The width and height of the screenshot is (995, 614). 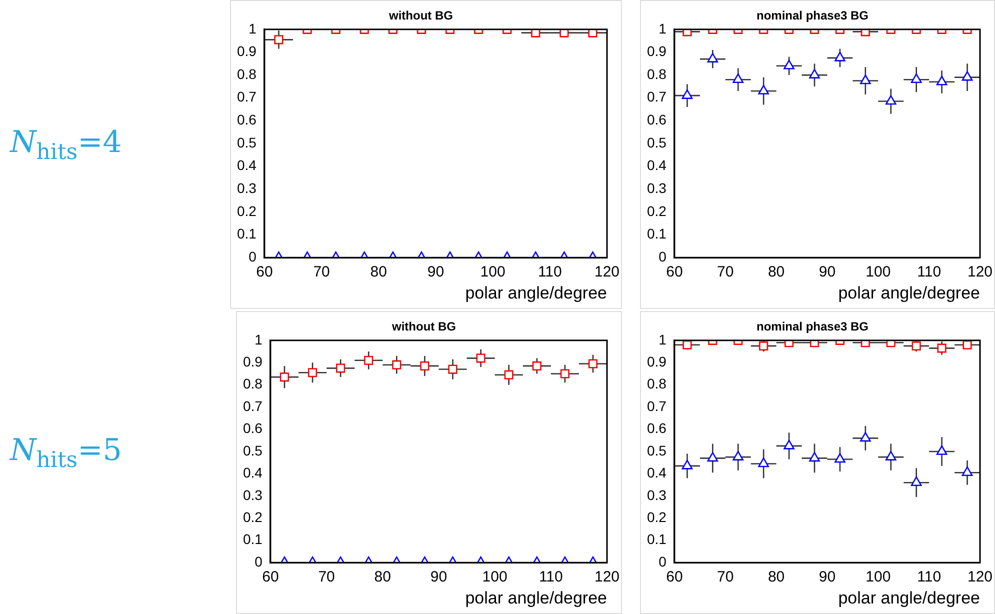 What do you see at coordinates (878, 577) in the screenshot?
I see `x-tick-label: 100` at bounding box center [878, 577].